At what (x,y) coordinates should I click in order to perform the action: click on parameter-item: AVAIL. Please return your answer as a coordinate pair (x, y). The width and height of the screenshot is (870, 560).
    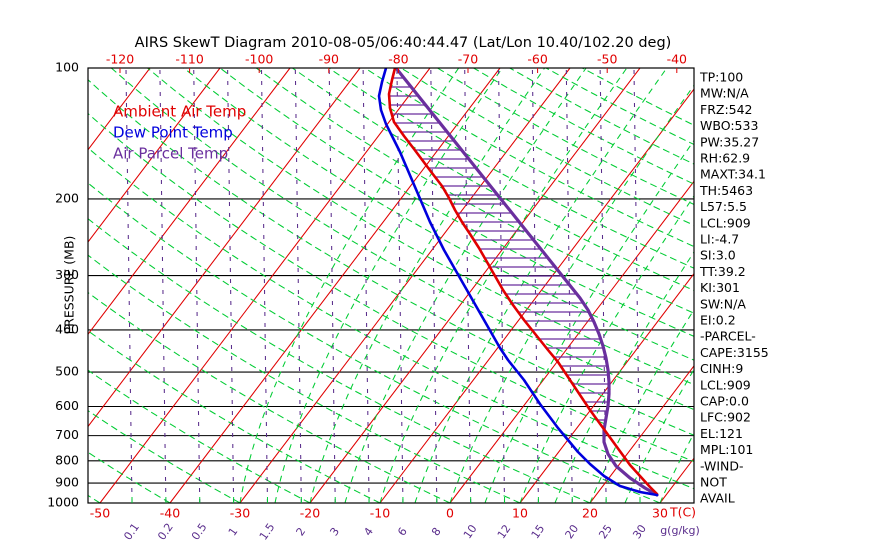
    Looking at the image, I should click on (717, 498).